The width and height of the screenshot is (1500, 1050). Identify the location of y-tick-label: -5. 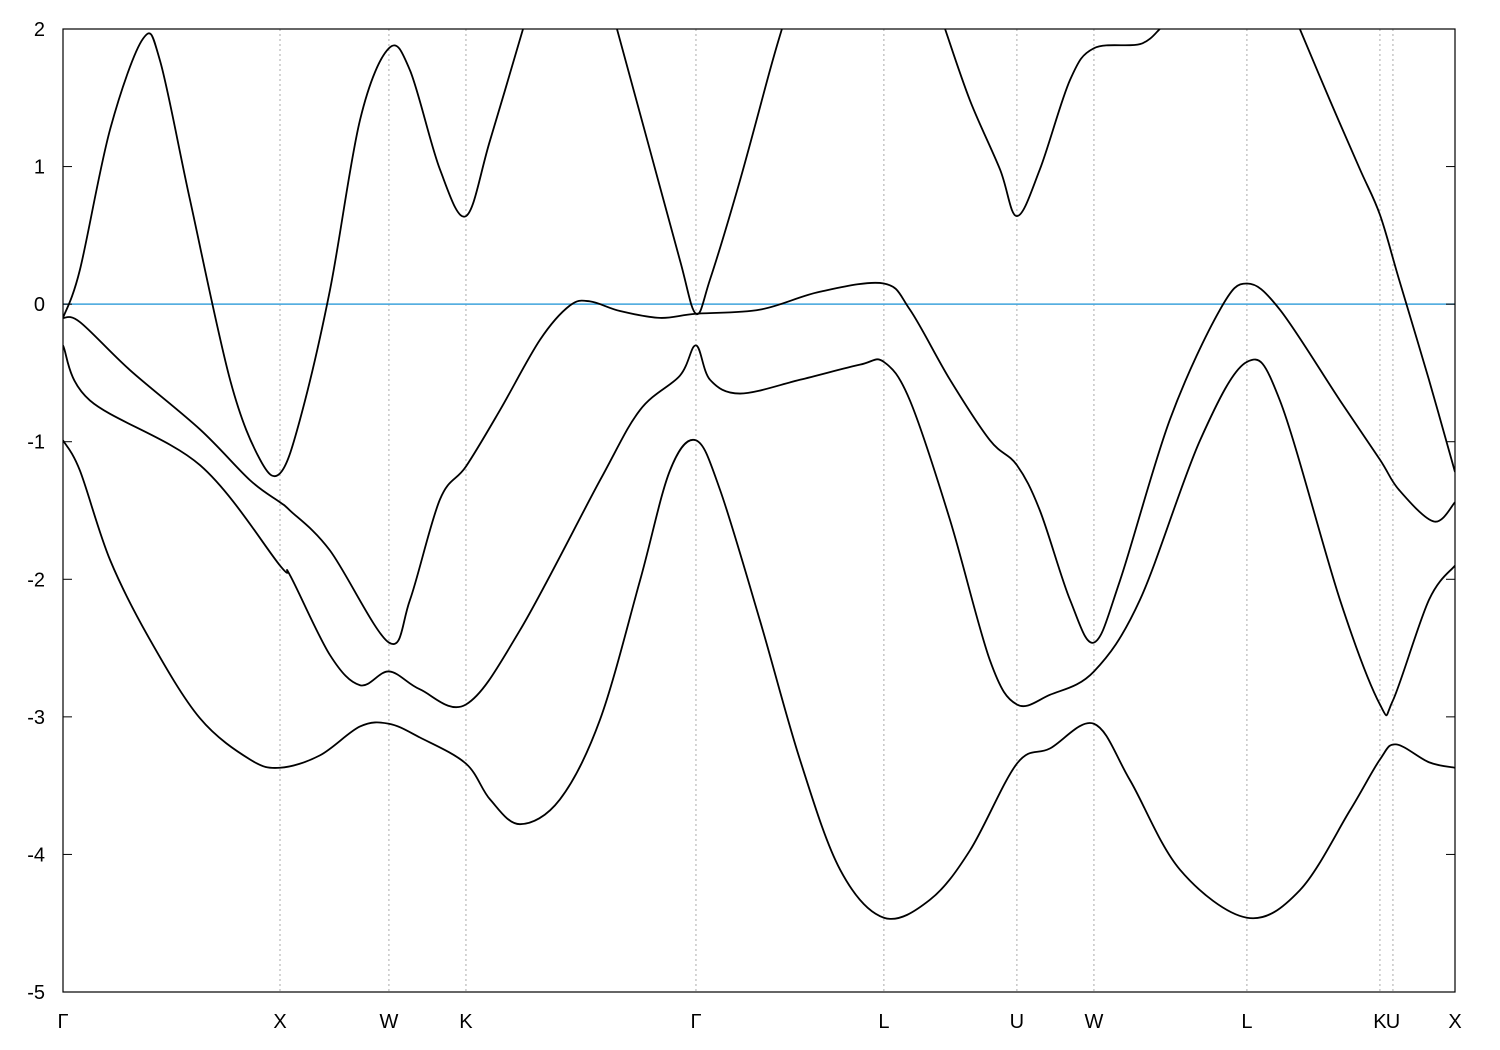
(36, 993).